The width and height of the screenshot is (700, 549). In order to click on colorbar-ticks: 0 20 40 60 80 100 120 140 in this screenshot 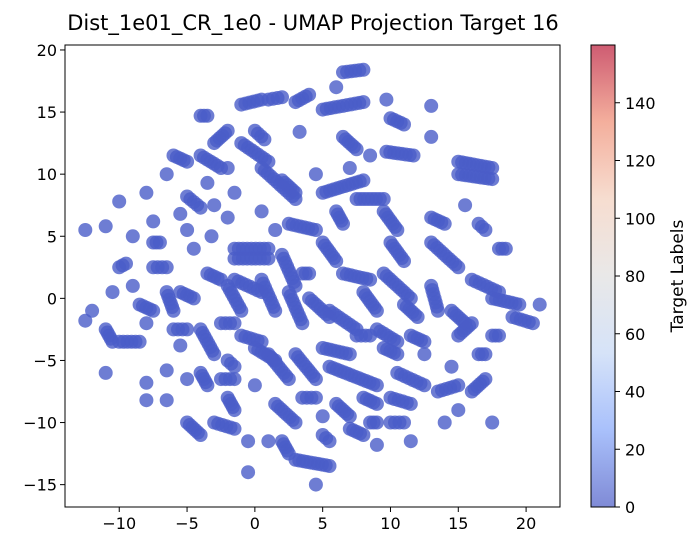, I will do `click(635, 305)`.